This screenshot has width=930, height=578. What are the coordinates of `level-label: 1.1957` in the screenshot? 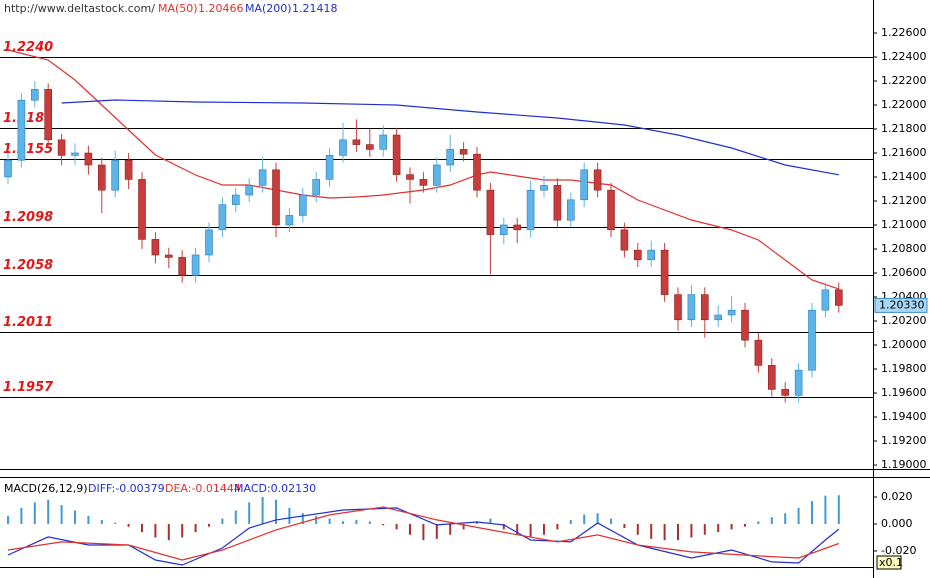 It's located at (28, 387).